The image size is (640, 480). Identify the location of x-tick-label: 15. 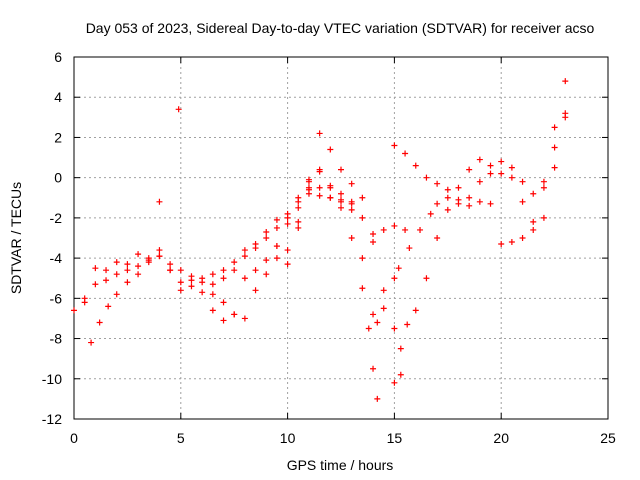
(395, 438).